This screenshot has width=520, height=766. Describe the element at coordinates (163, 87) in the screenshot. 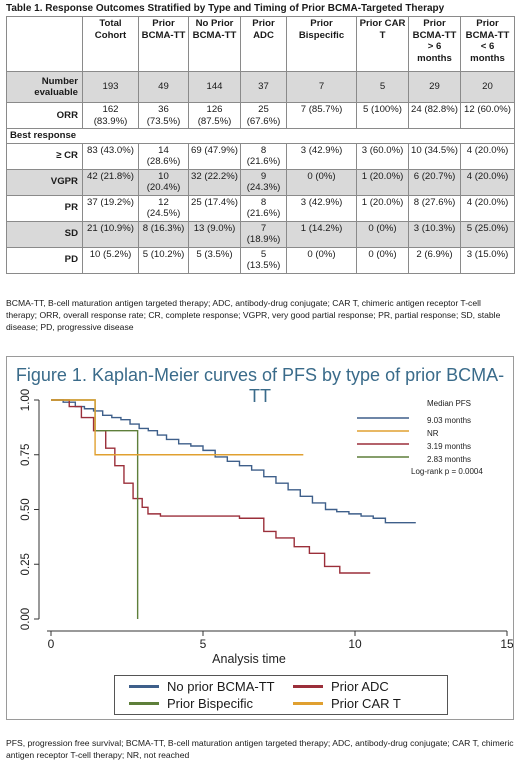

I see `table-cell: 49` at that location.